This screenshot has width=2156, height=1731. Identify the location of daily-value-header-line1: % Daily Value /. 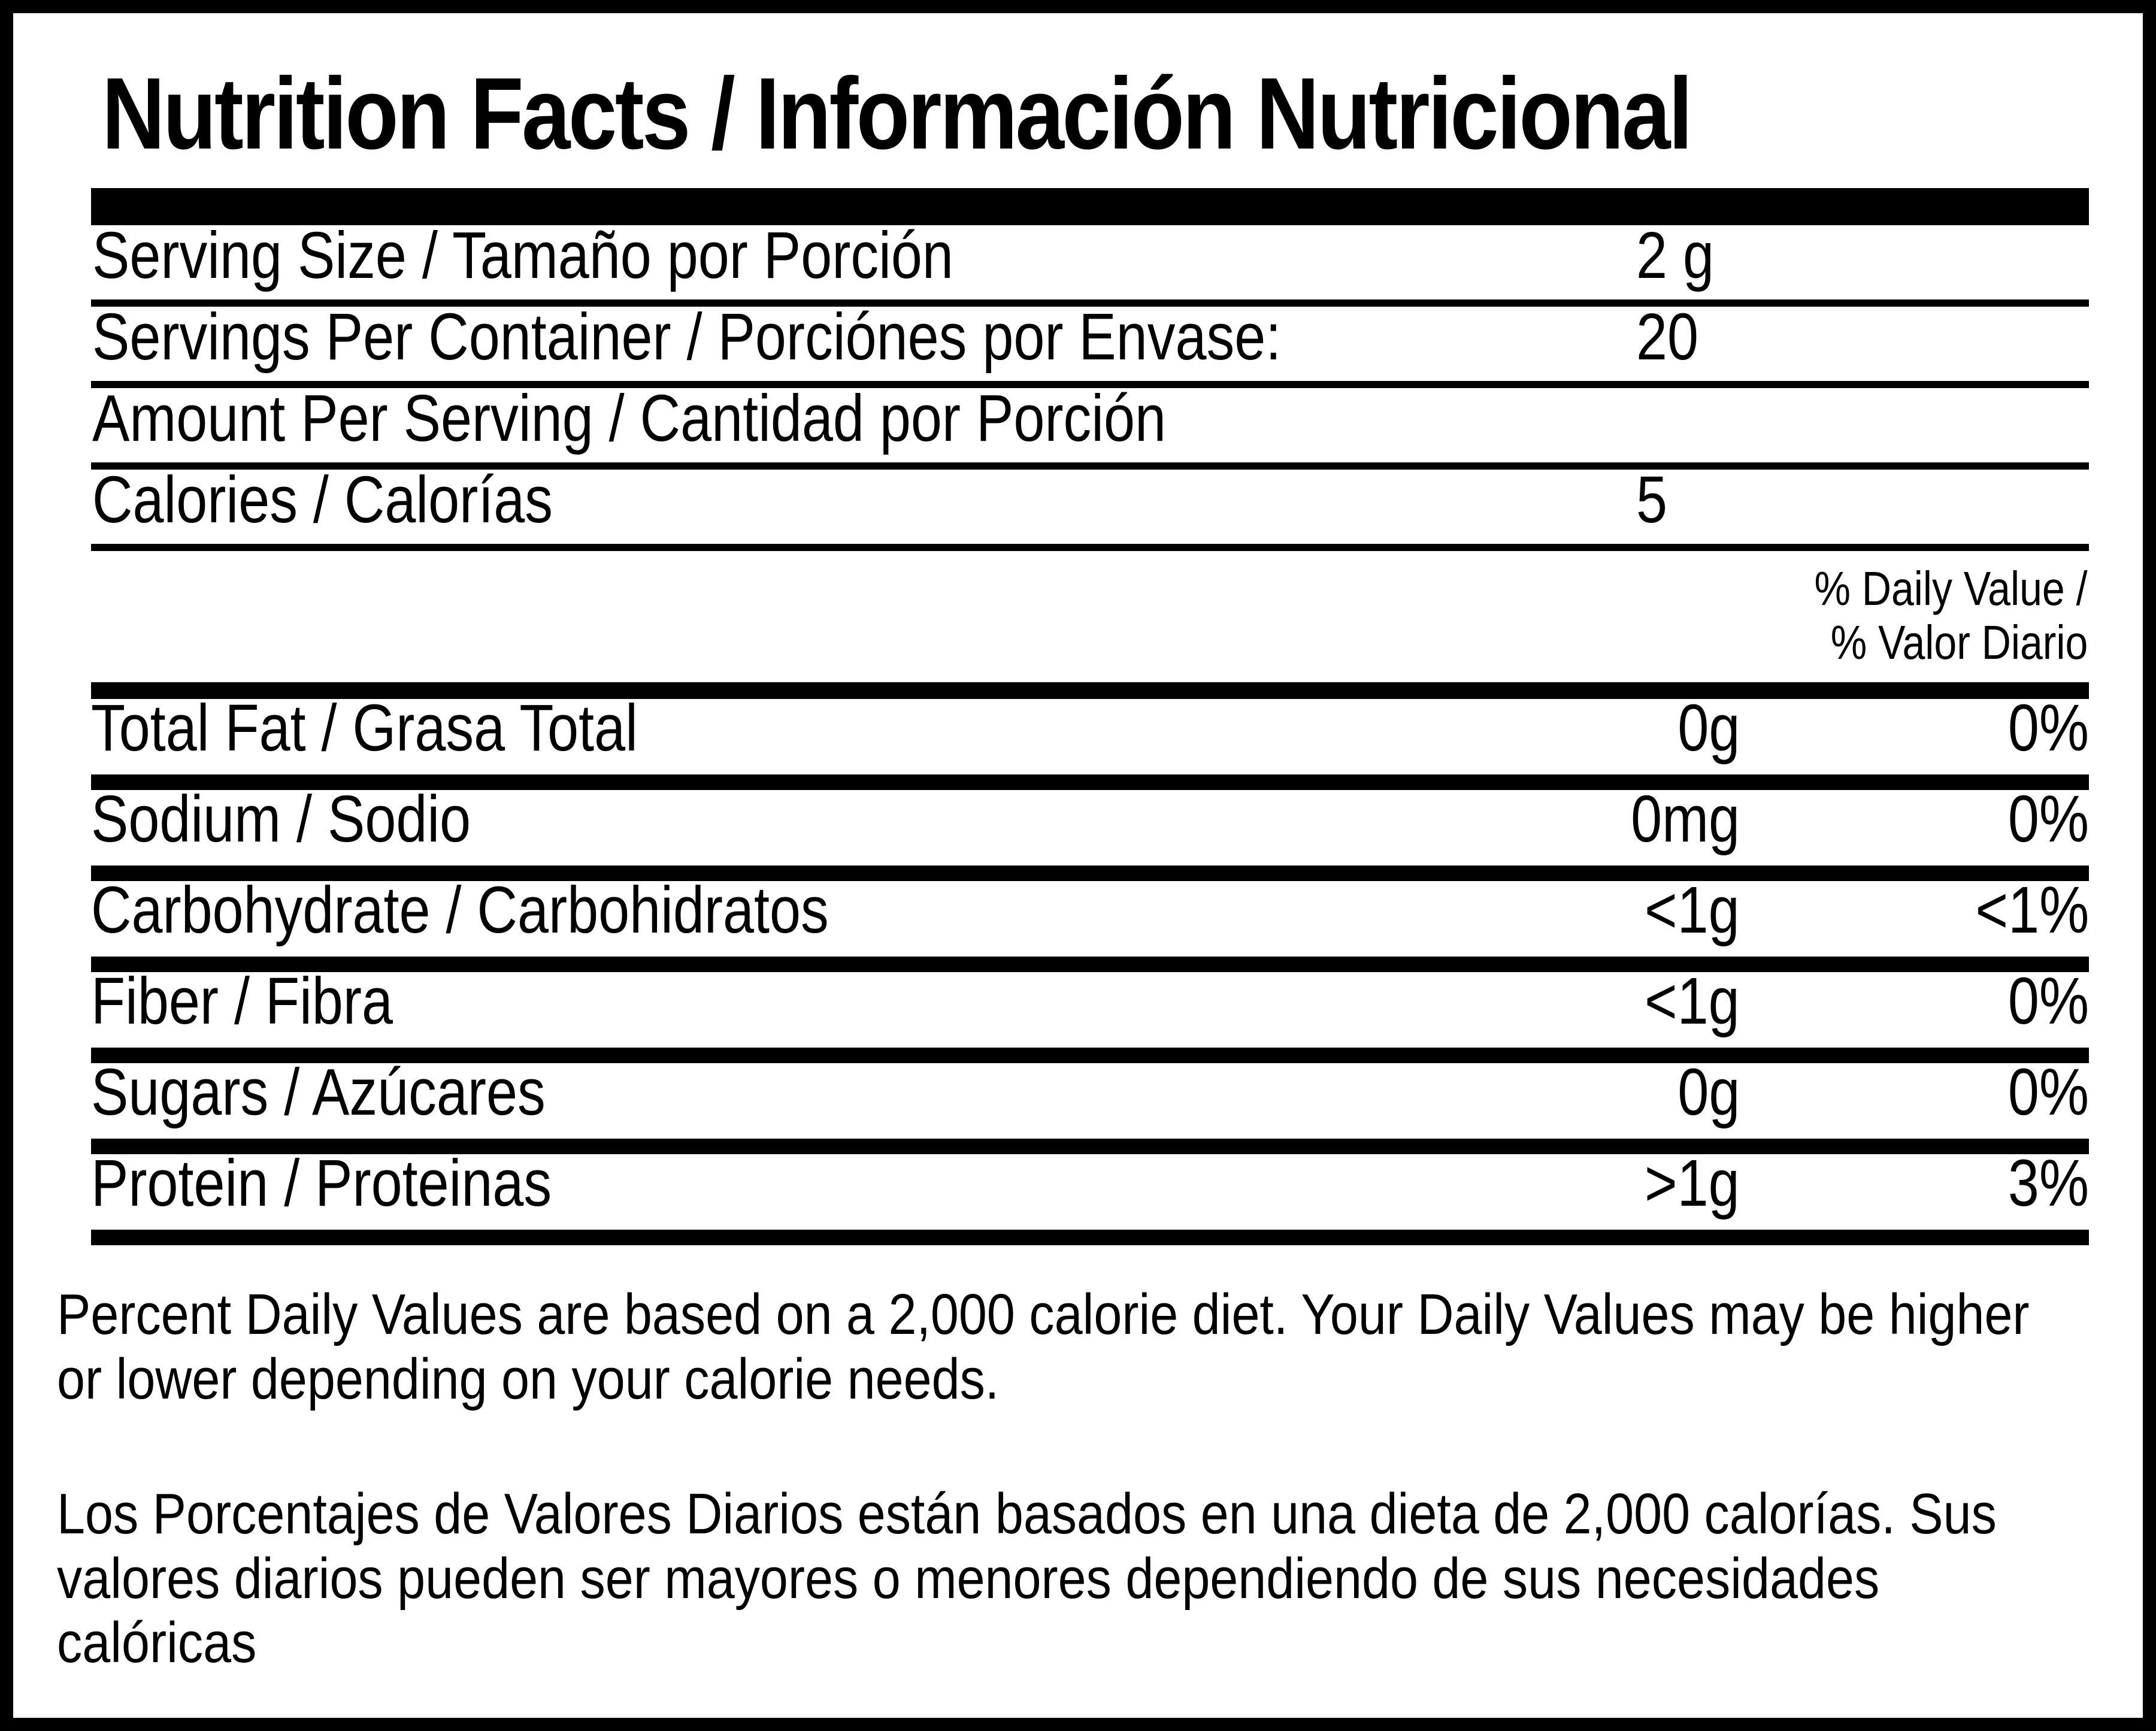
(1951, 588).